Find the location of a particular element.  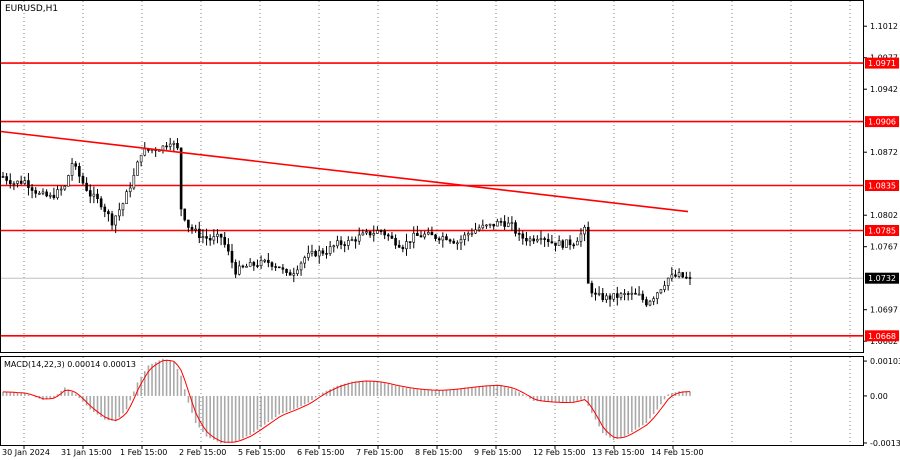

level-price-label: 1.0971 is located at coordinates (882, 63).